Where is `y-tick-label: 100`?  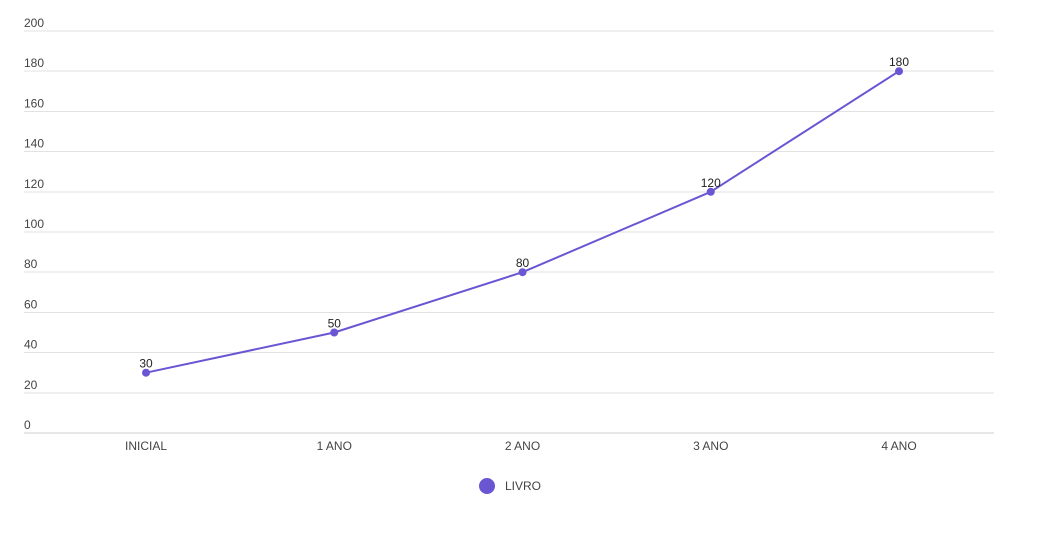 y-tick-label: 100 is located at coordinates (34, 224).